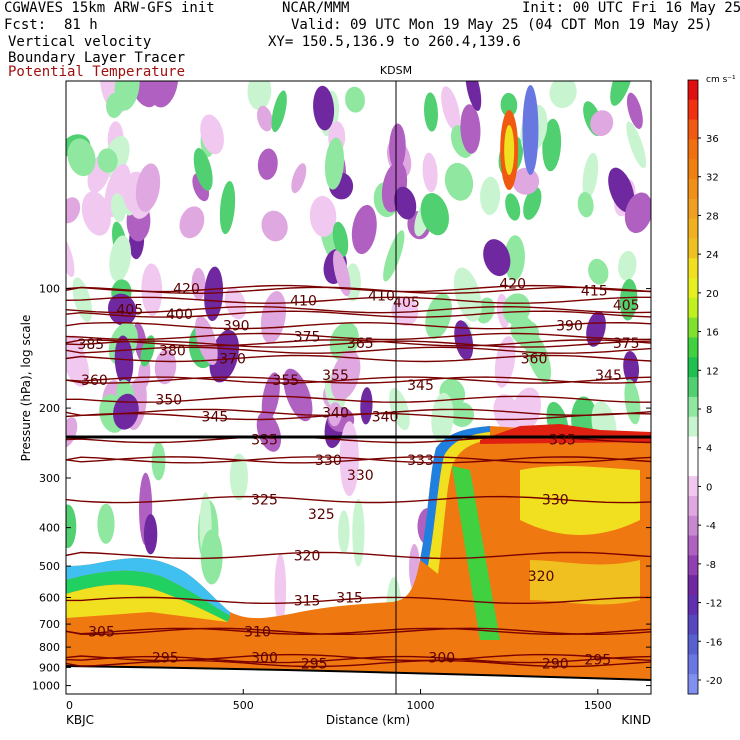 The image size is (740, 740). What do you see at coordinates (243, 705) in the screenshot?
I see `x-tick-label: 500` at bounding box center [243, 705].